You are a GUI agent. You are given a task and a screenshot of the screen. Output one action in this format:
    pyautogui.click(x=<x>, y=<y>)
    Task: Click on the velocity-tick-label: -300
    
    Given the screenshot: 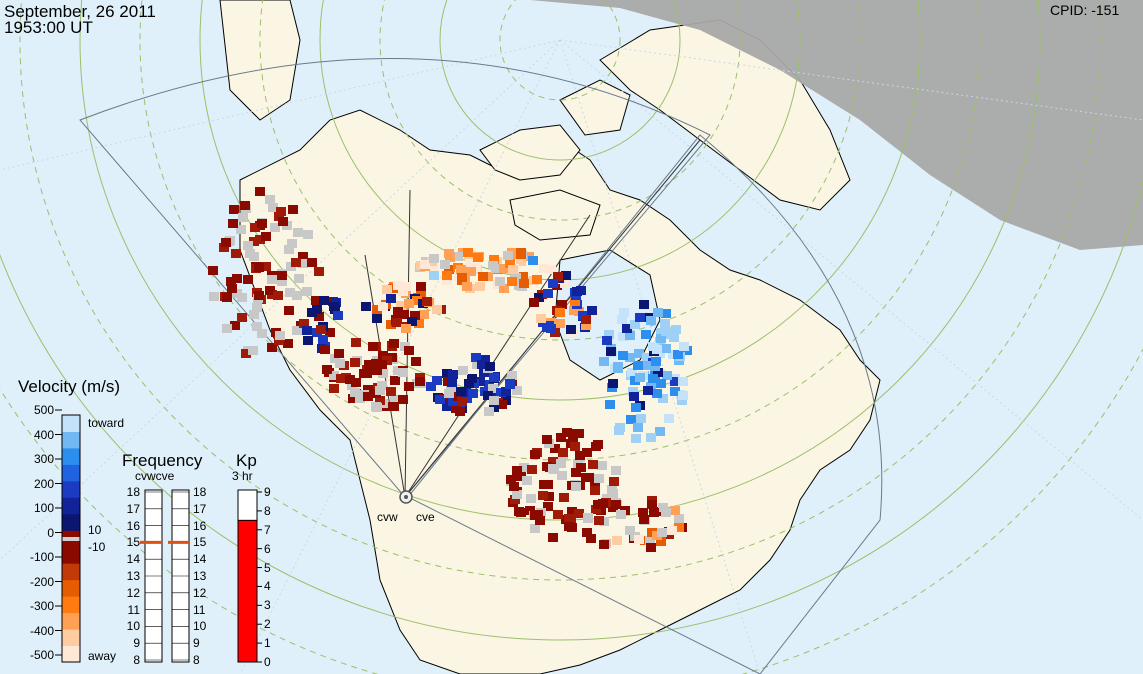 What is the action you would take?
    pyautogui.click(x=41, y=606)
    